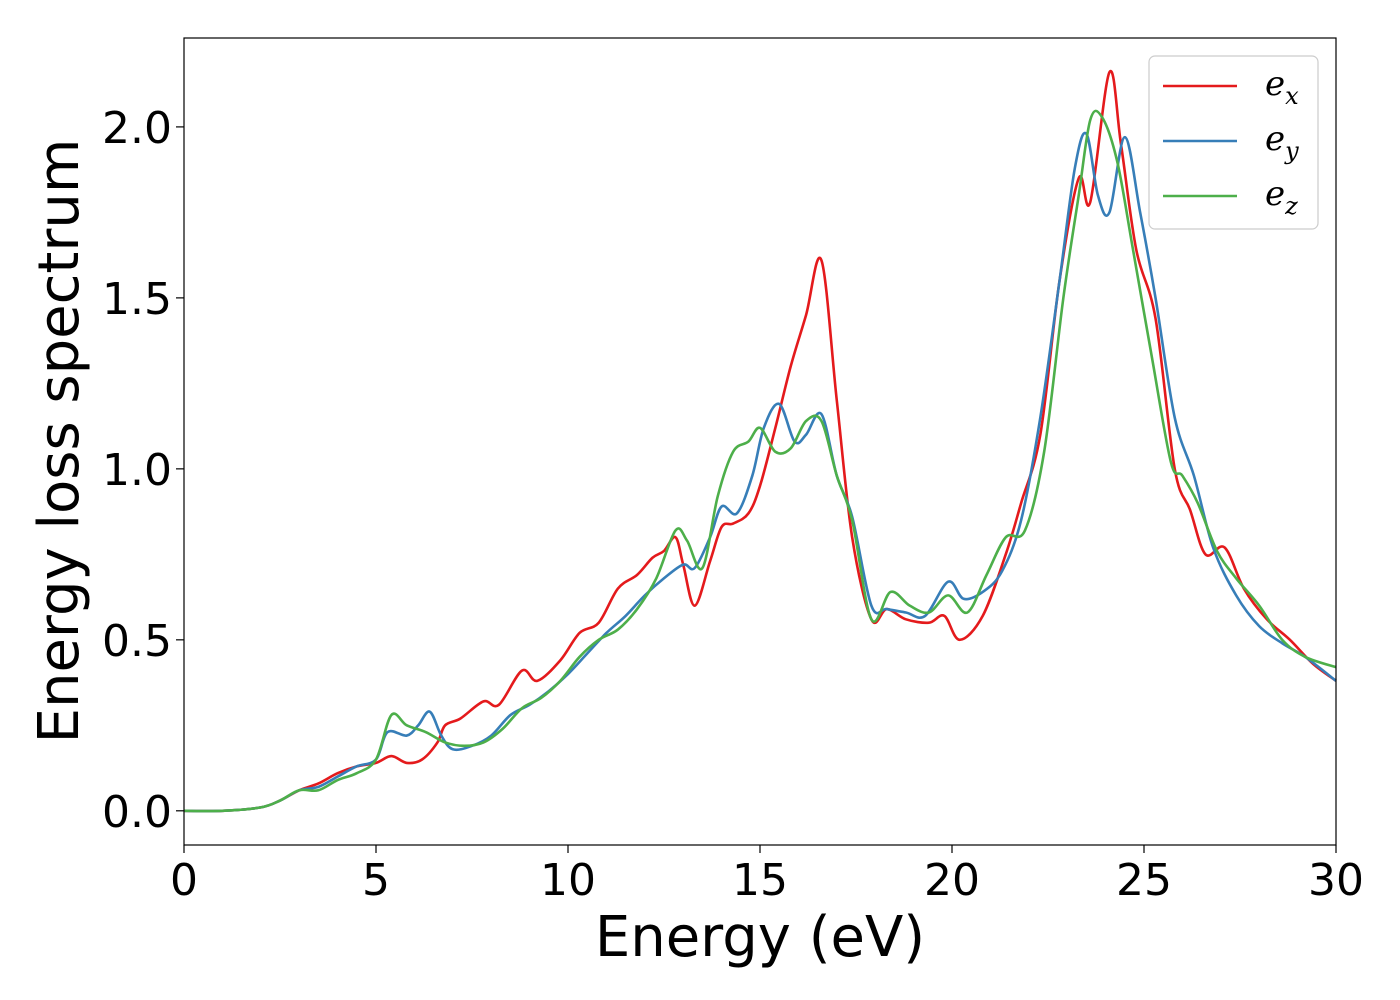  I want to click on x-tick-label: 30, so click(1336, 880).